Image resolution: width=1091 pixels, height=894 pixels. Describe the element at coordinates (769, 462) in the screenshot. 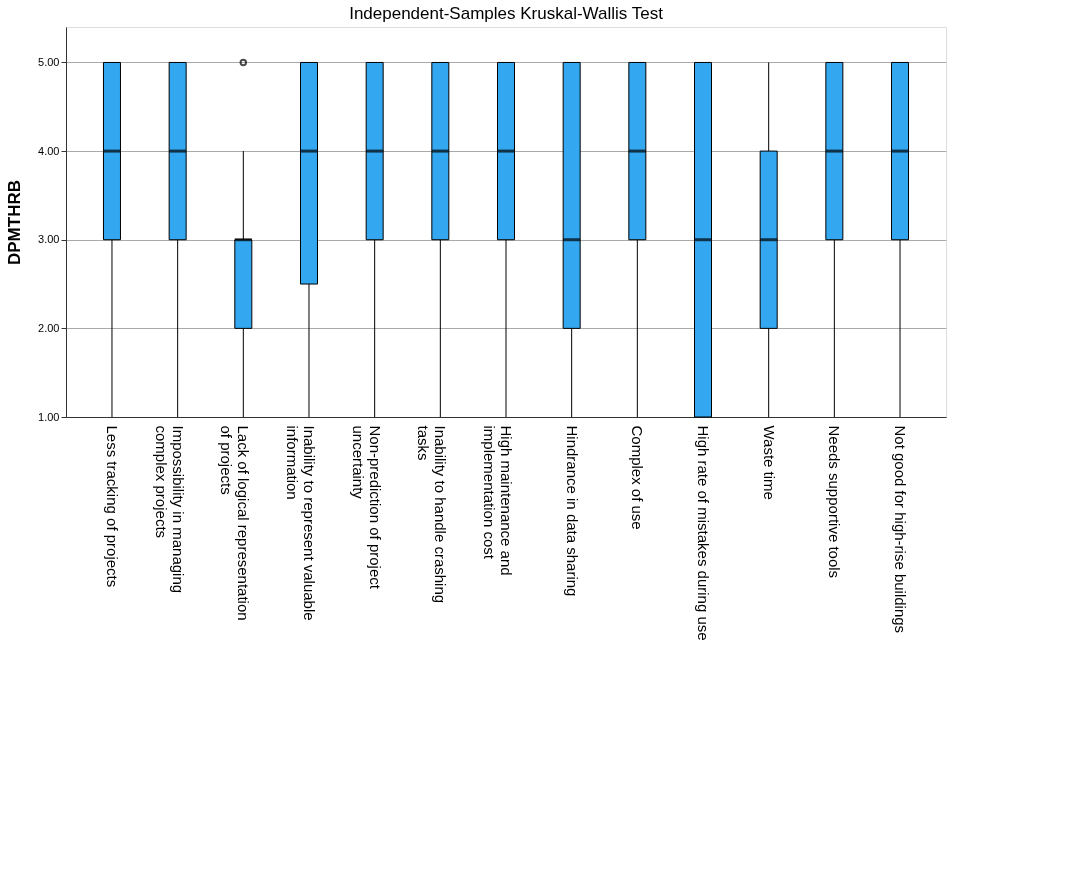

I see `x-tick-label: Waste time` at that location.